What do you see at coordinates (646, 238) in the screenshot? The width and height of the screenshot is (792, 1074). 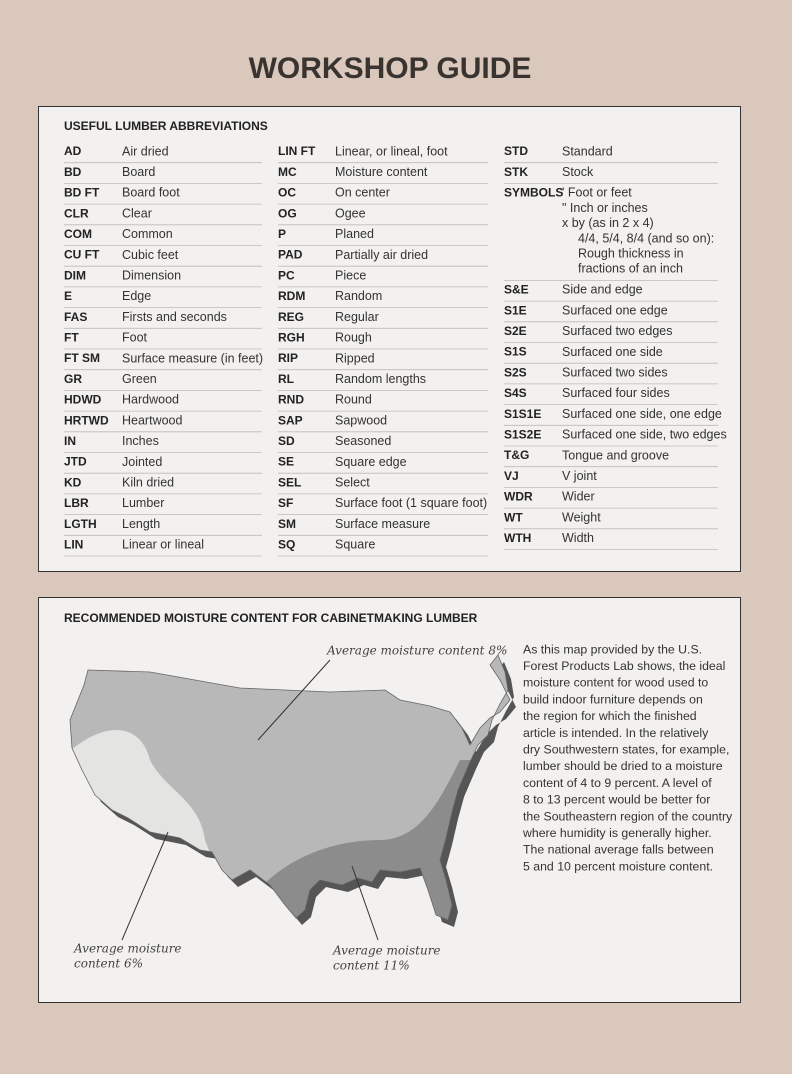 I see `meaning: 4/4, 5/4, 8/4 (and so on):` at bounding box center [646, 238].